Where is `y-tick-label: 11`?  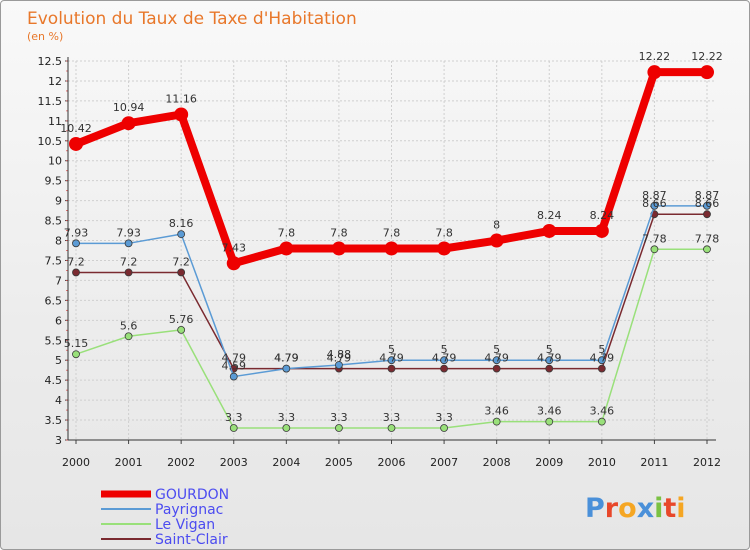 y-tick-label: 11 is located at coordinates (55, 121).